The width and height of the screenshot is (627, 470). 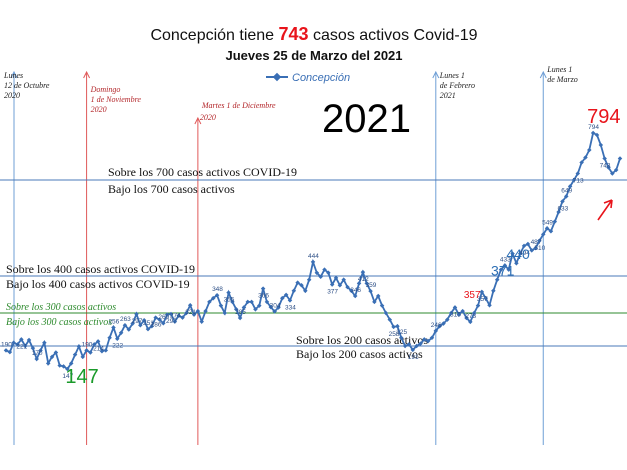 I want to click on data-label: 274, so click(x=175, y=316).